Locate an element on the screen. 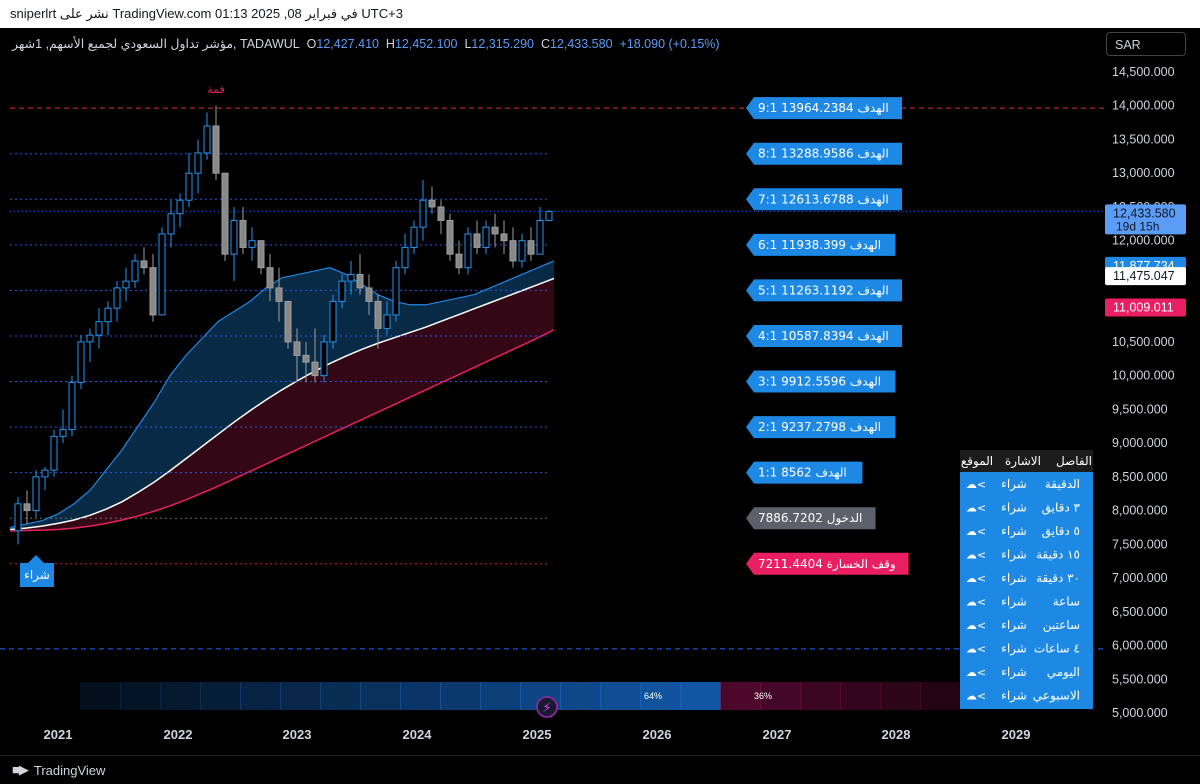 This screenshot has height=784, width=1200. x-tick-label: 2028 is located at coordinates (896, 734).